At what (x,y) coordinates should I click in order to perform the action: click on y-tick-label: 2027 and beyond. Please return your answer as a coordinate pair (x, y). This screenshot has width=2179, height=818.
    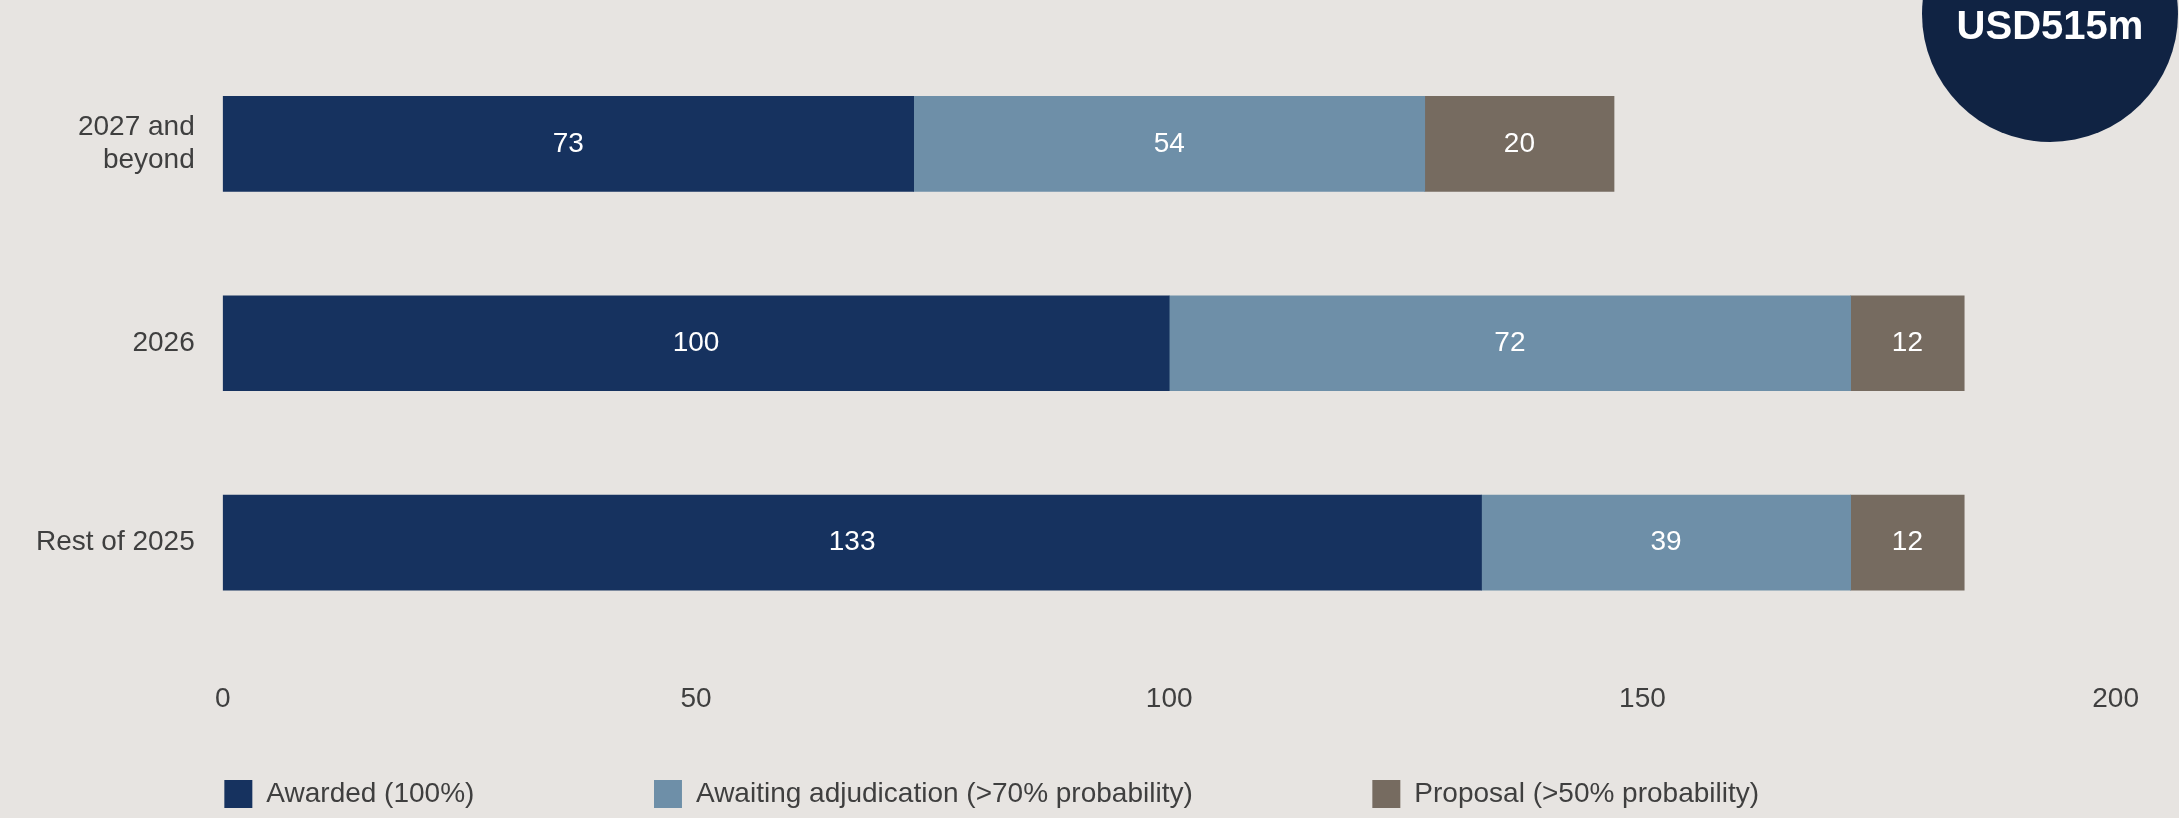
    Looking at the image, I should click on (136, 142).